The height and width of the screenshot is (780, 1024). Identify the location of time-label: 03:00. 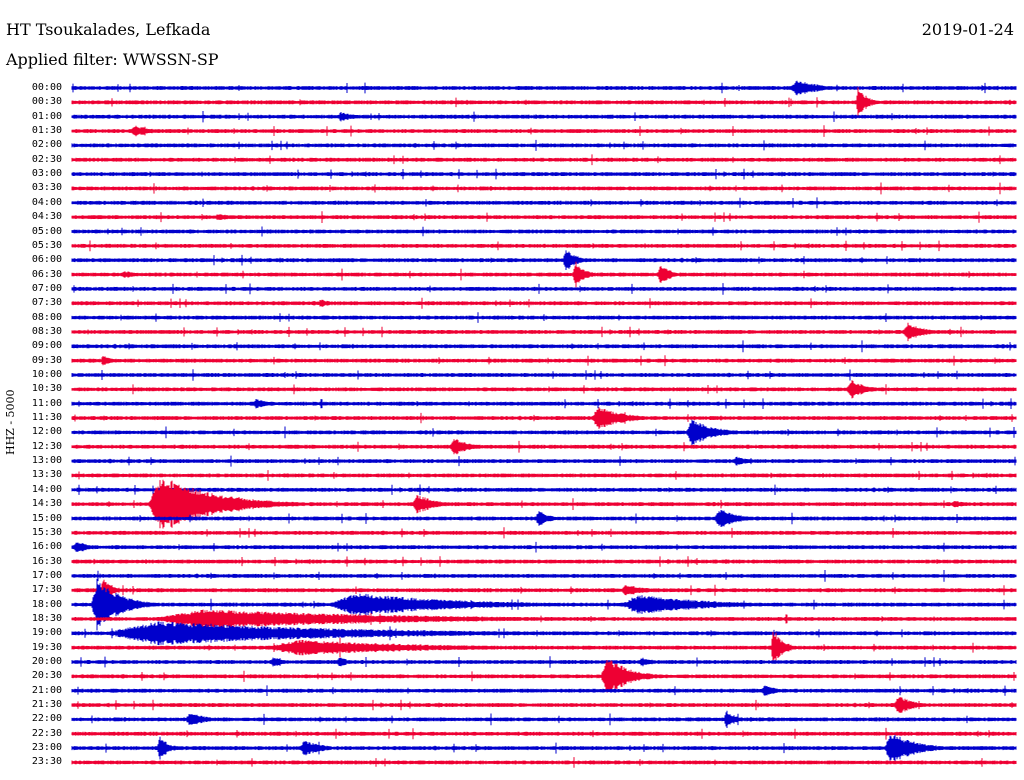
(46, 174).